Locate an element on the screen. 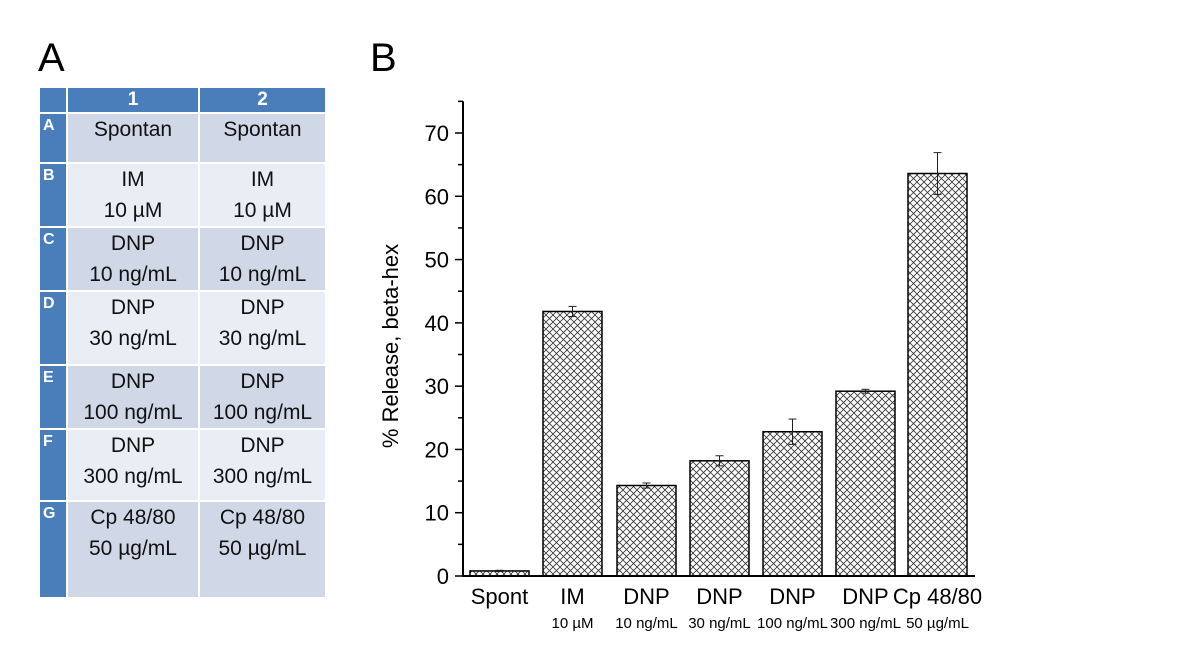 The width and height of the screenshot is (1200, 668). row-label: B is located at coordinates (53, 195).